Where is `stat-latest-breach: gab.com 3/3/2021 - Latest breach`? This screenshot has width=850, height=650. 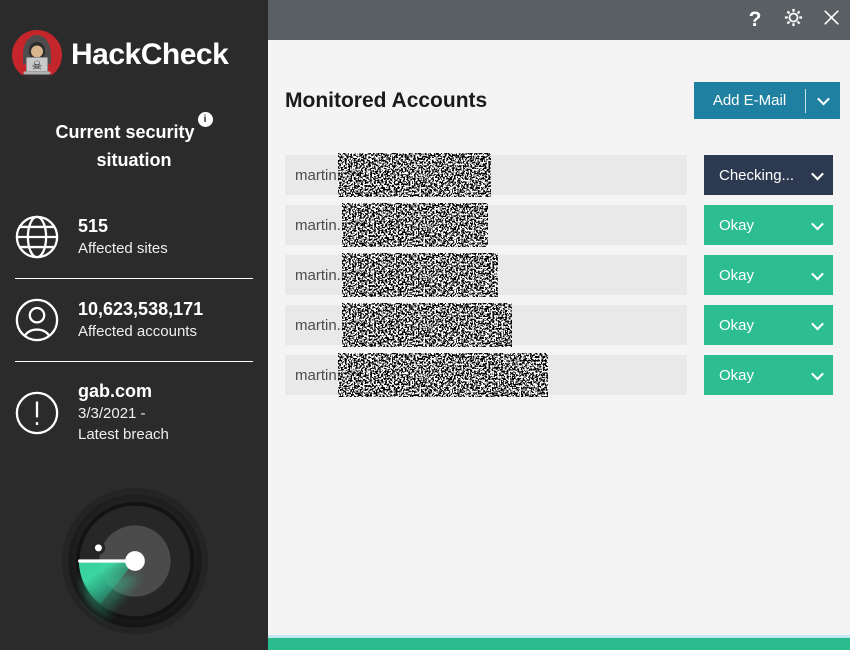 stat-latest-breach: gab.com 3/3/2021 - Latest breach is located at coordinates (134, 412).